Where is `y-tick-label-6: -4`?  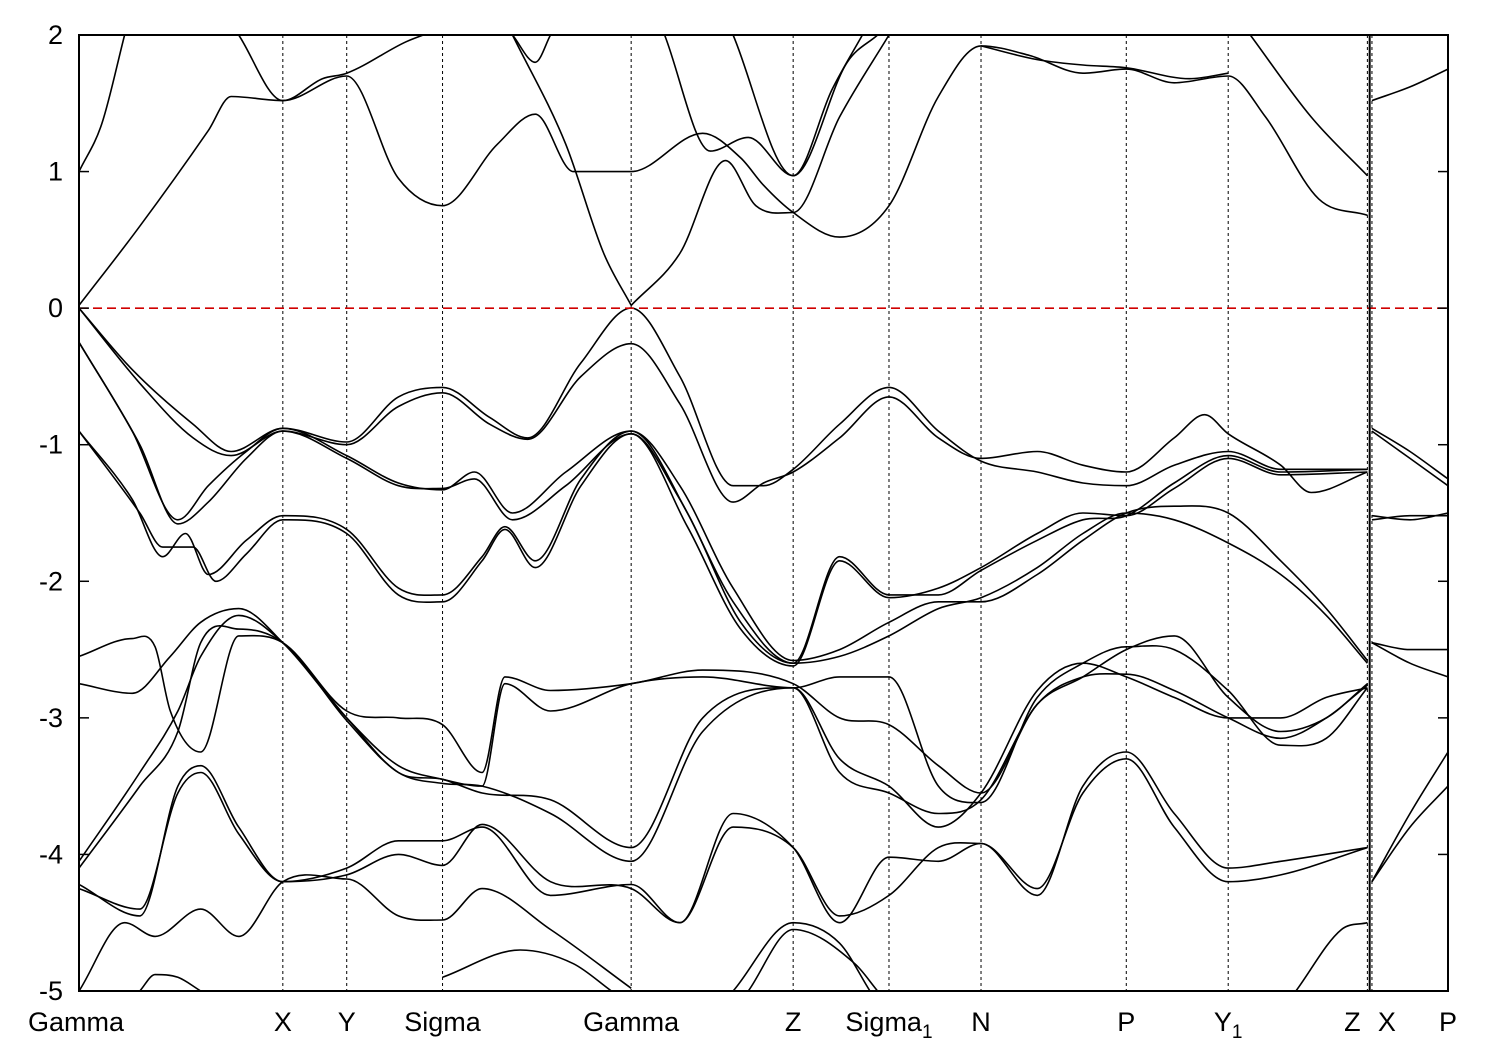 y-tick-label-6: -4 is located at coordinates (51, 854).